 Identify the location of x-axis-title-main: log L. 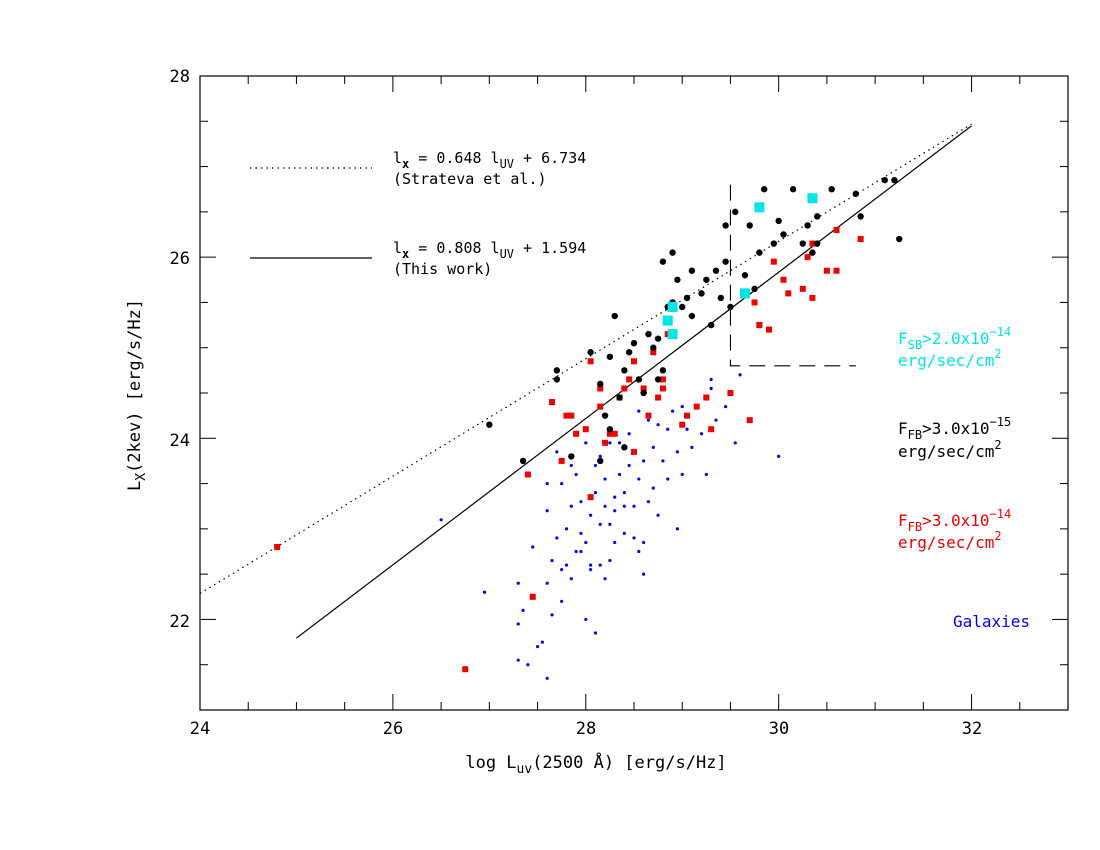
(490, 763).